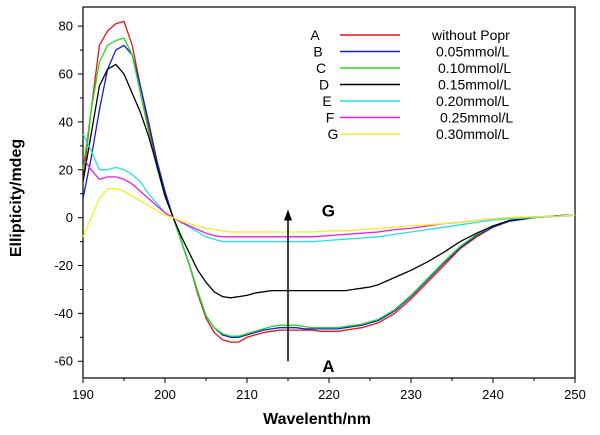  What do you see at coordinates (288, 215) in the screenshot?
I see `arrow-head` at bounding box center [288, 215].